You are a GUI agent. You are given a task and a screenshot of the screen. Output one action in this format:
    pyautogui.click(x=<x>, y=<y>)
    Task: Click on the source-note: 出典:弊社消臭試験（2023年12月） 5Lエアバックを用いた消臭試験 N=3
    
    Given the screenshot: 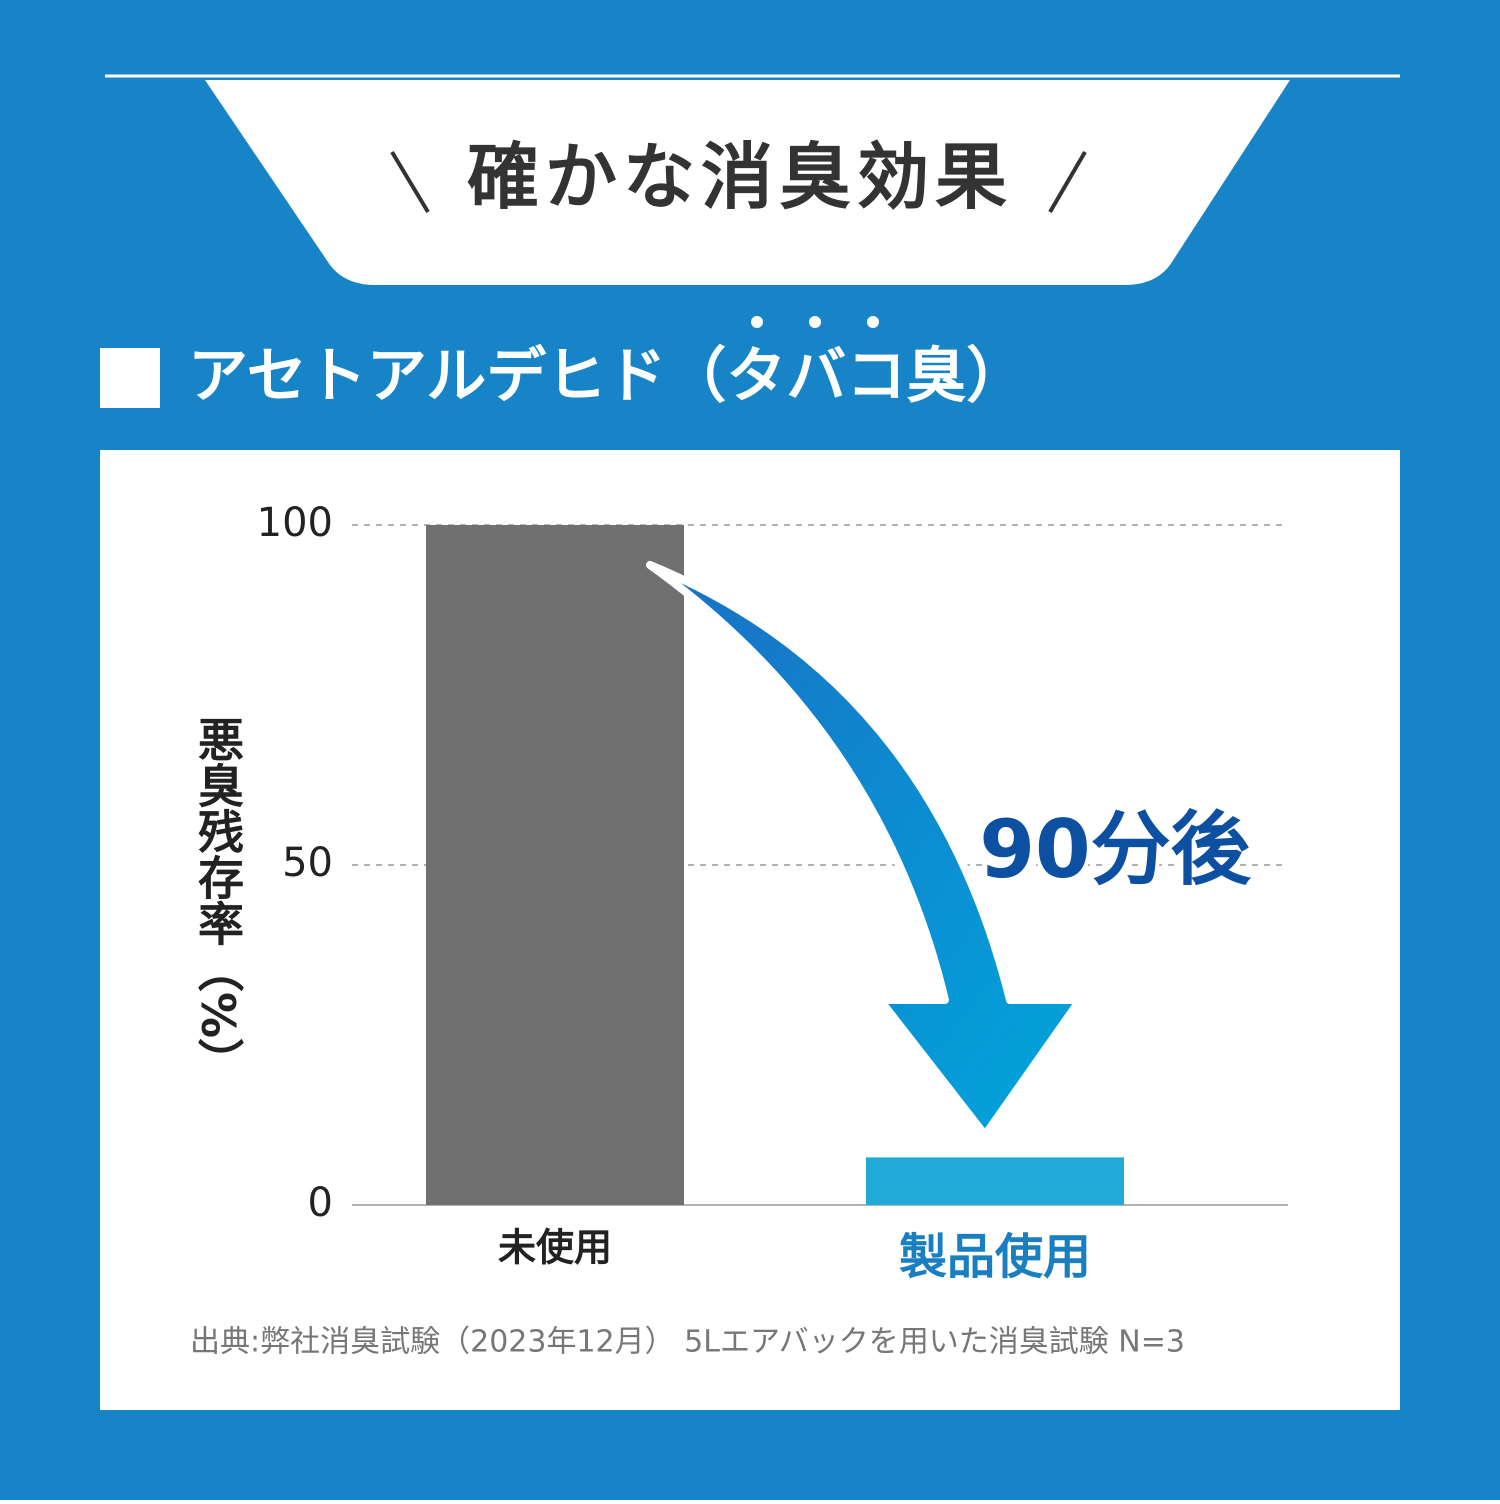 What is the action you would take?
    pyautogui.click(x=687, y=1342)
    